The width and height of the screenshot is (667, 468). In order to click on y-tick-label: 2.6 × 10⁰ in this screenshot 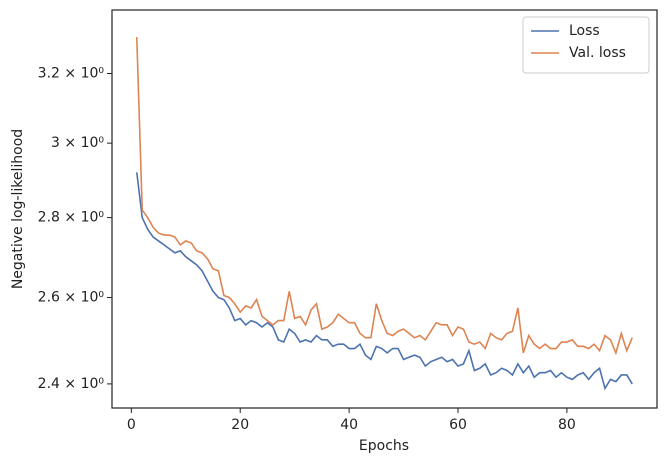, I will do `click(71, 298)`.